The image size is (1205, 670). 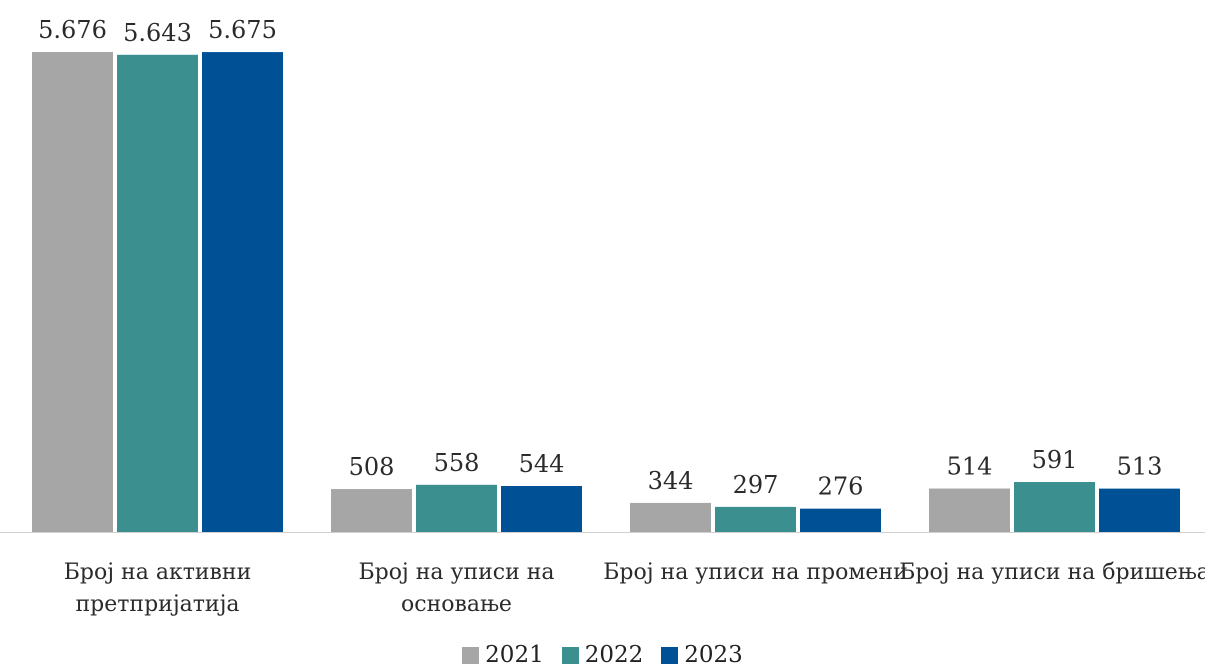 I want to click on legend-item-2021: 2021, so click(x=503, y=655).